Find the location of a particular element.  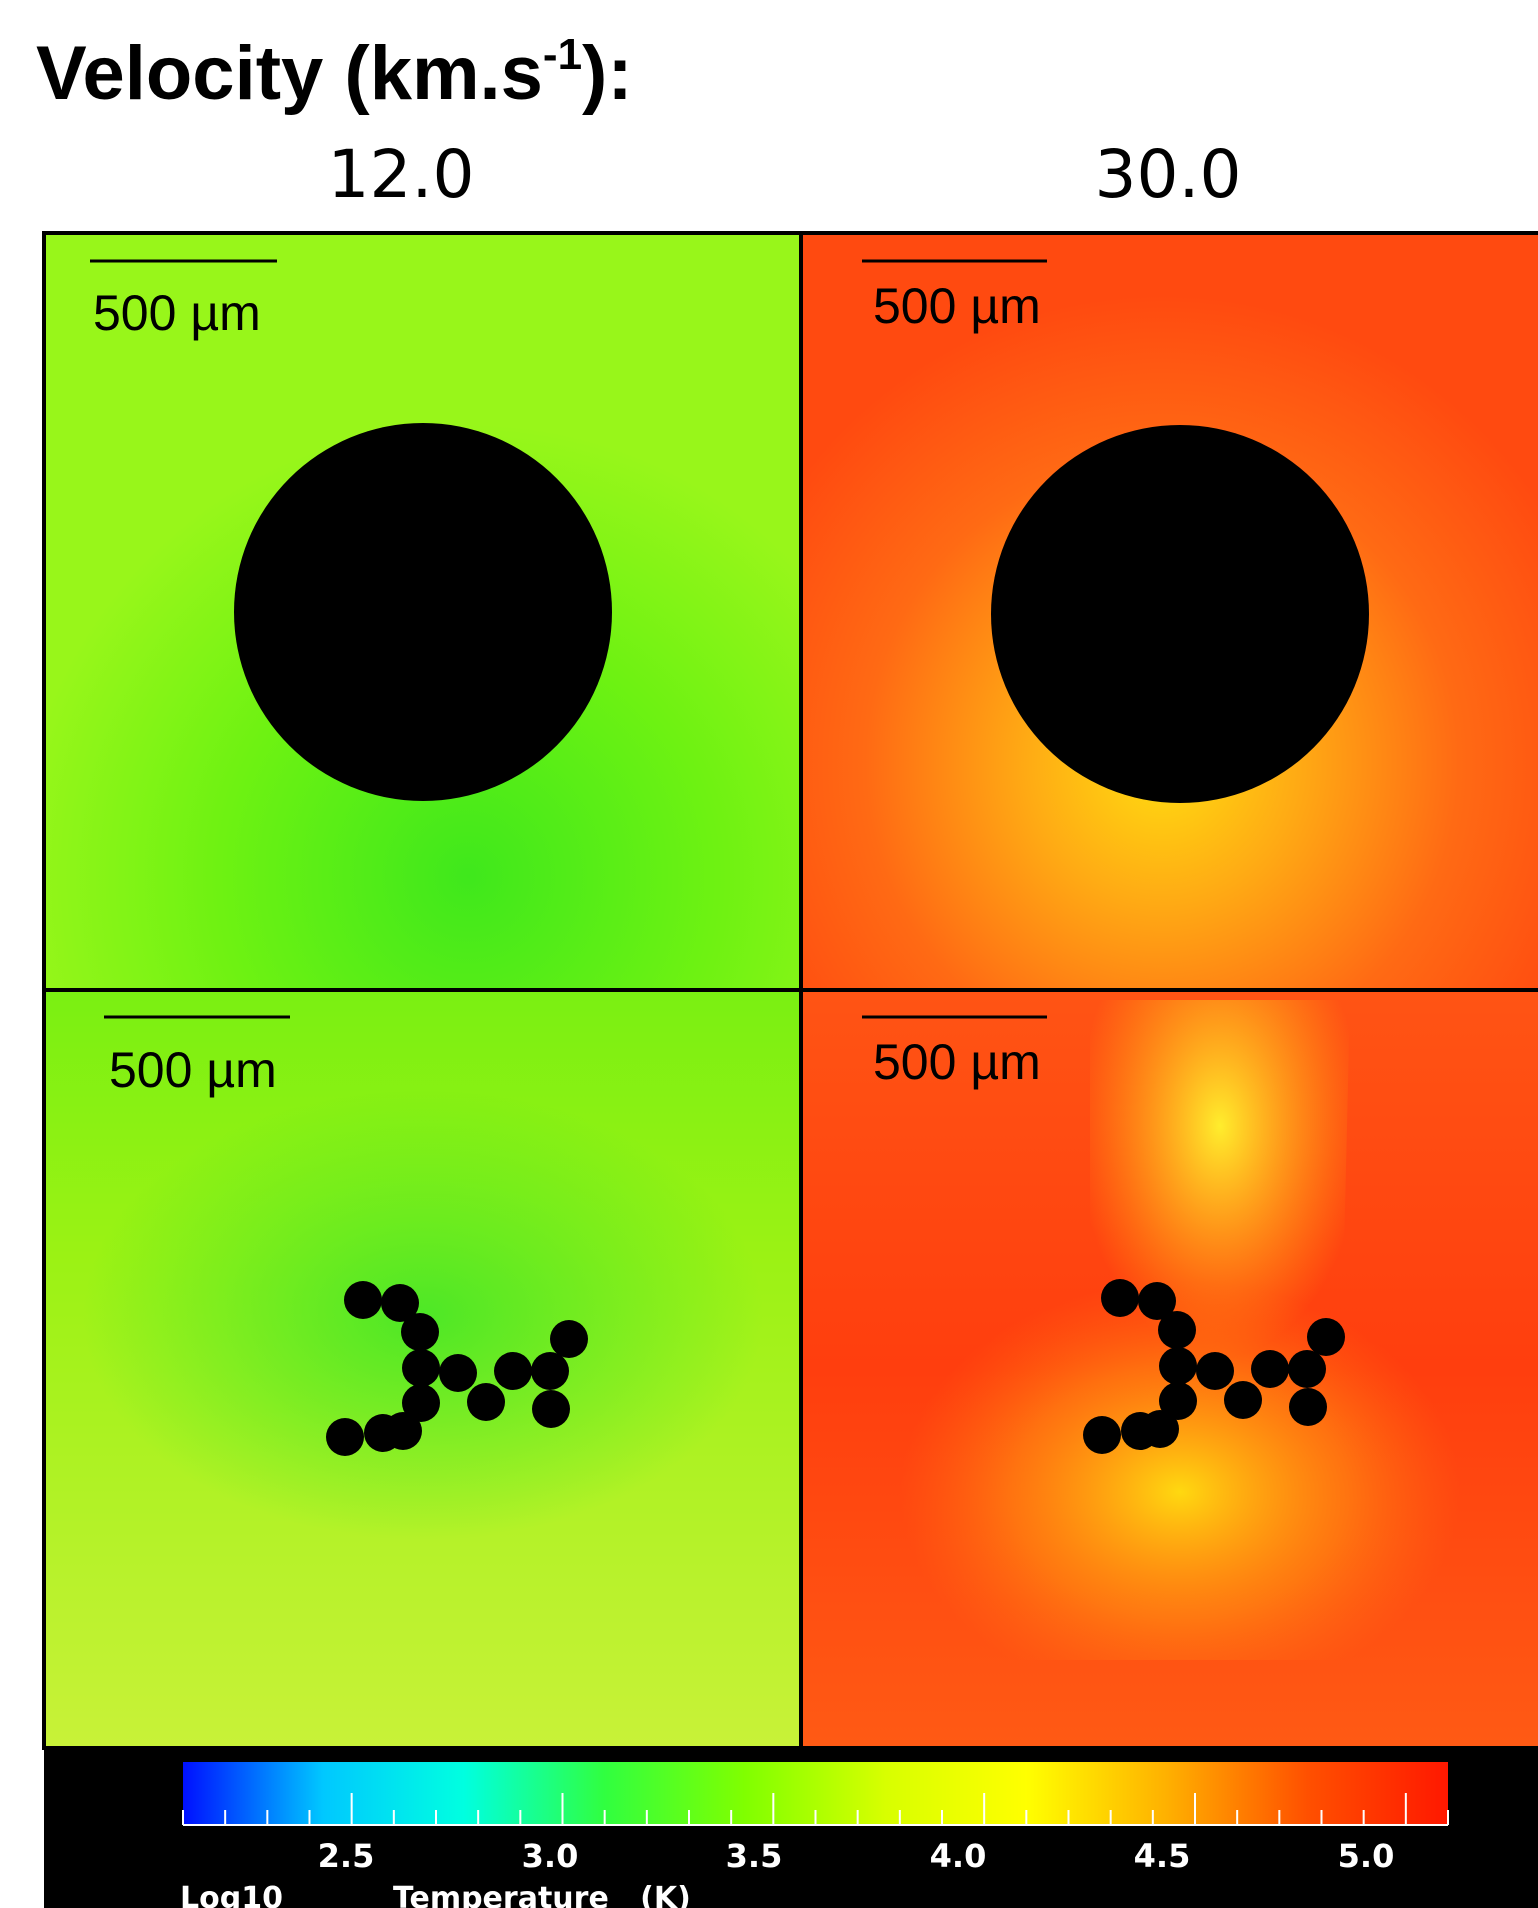

title-superscript: -1 is located at coordinates (562, 54).